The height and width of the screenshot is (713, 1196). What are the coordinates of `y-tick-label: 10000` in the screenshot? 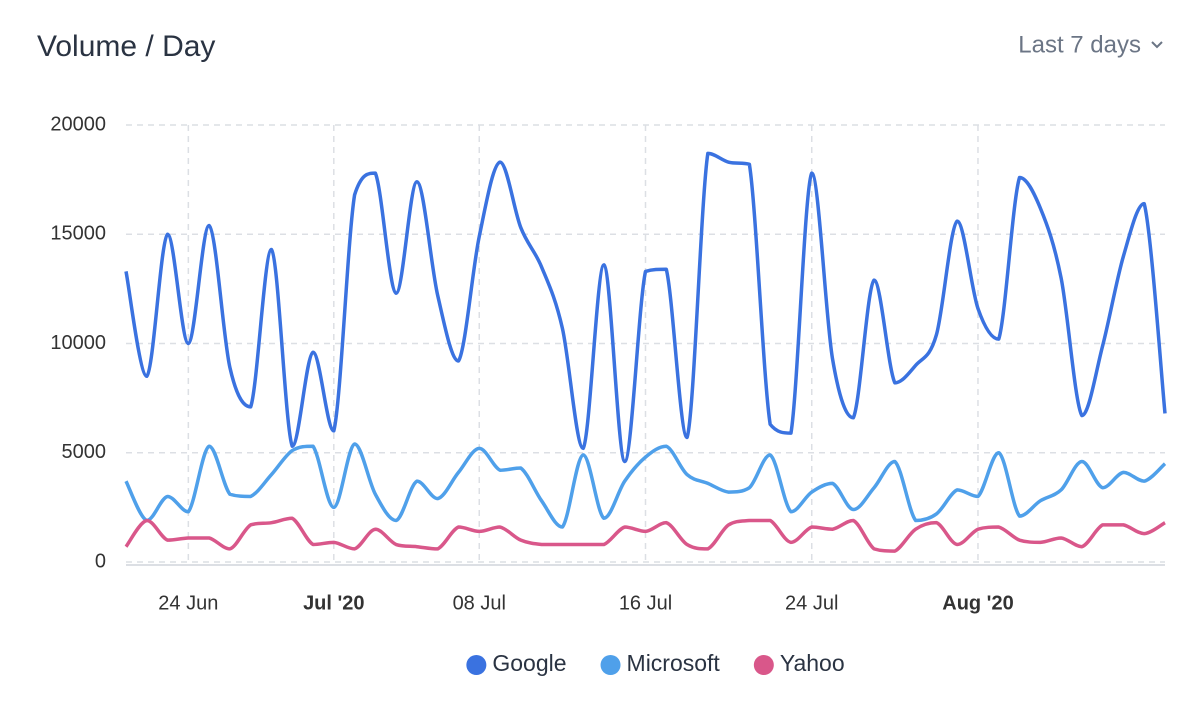 It's located at (78, 343).